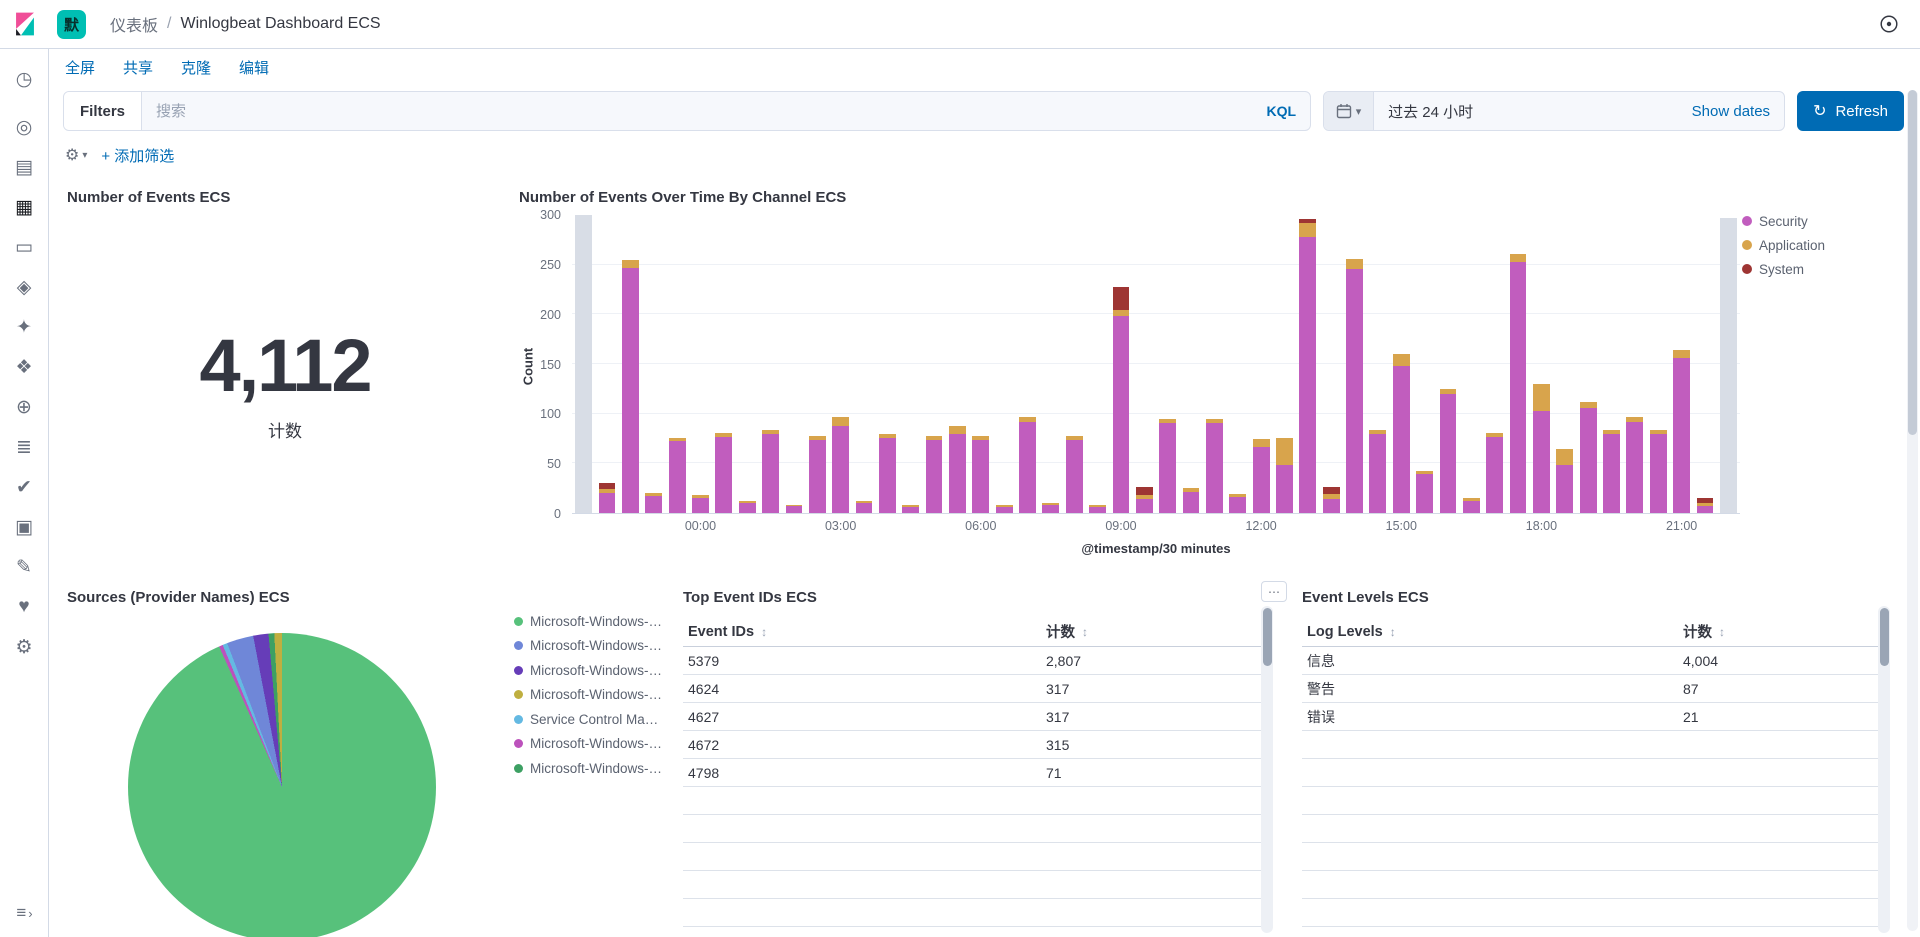 The height and width of the screenshot is (937, 1920). I want to click on uptime-icon: ✔, so click(24, 487).